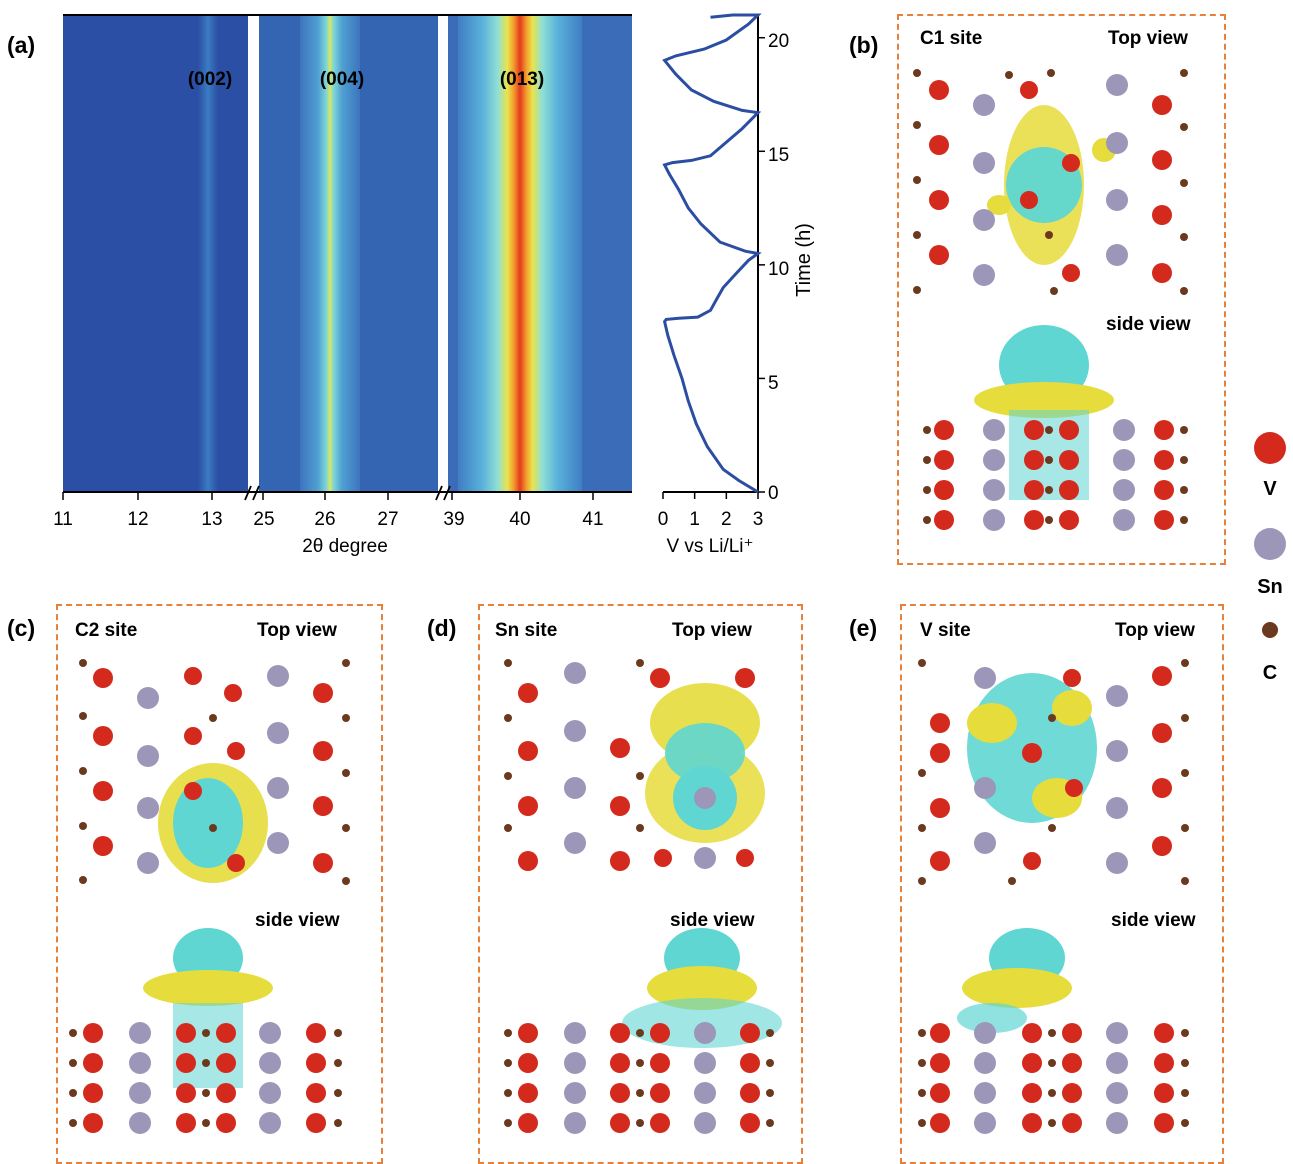 The width and height of the screenshot is (1293, 1164). I want to click on voltage-tick-label: 2, so click(726, 519).